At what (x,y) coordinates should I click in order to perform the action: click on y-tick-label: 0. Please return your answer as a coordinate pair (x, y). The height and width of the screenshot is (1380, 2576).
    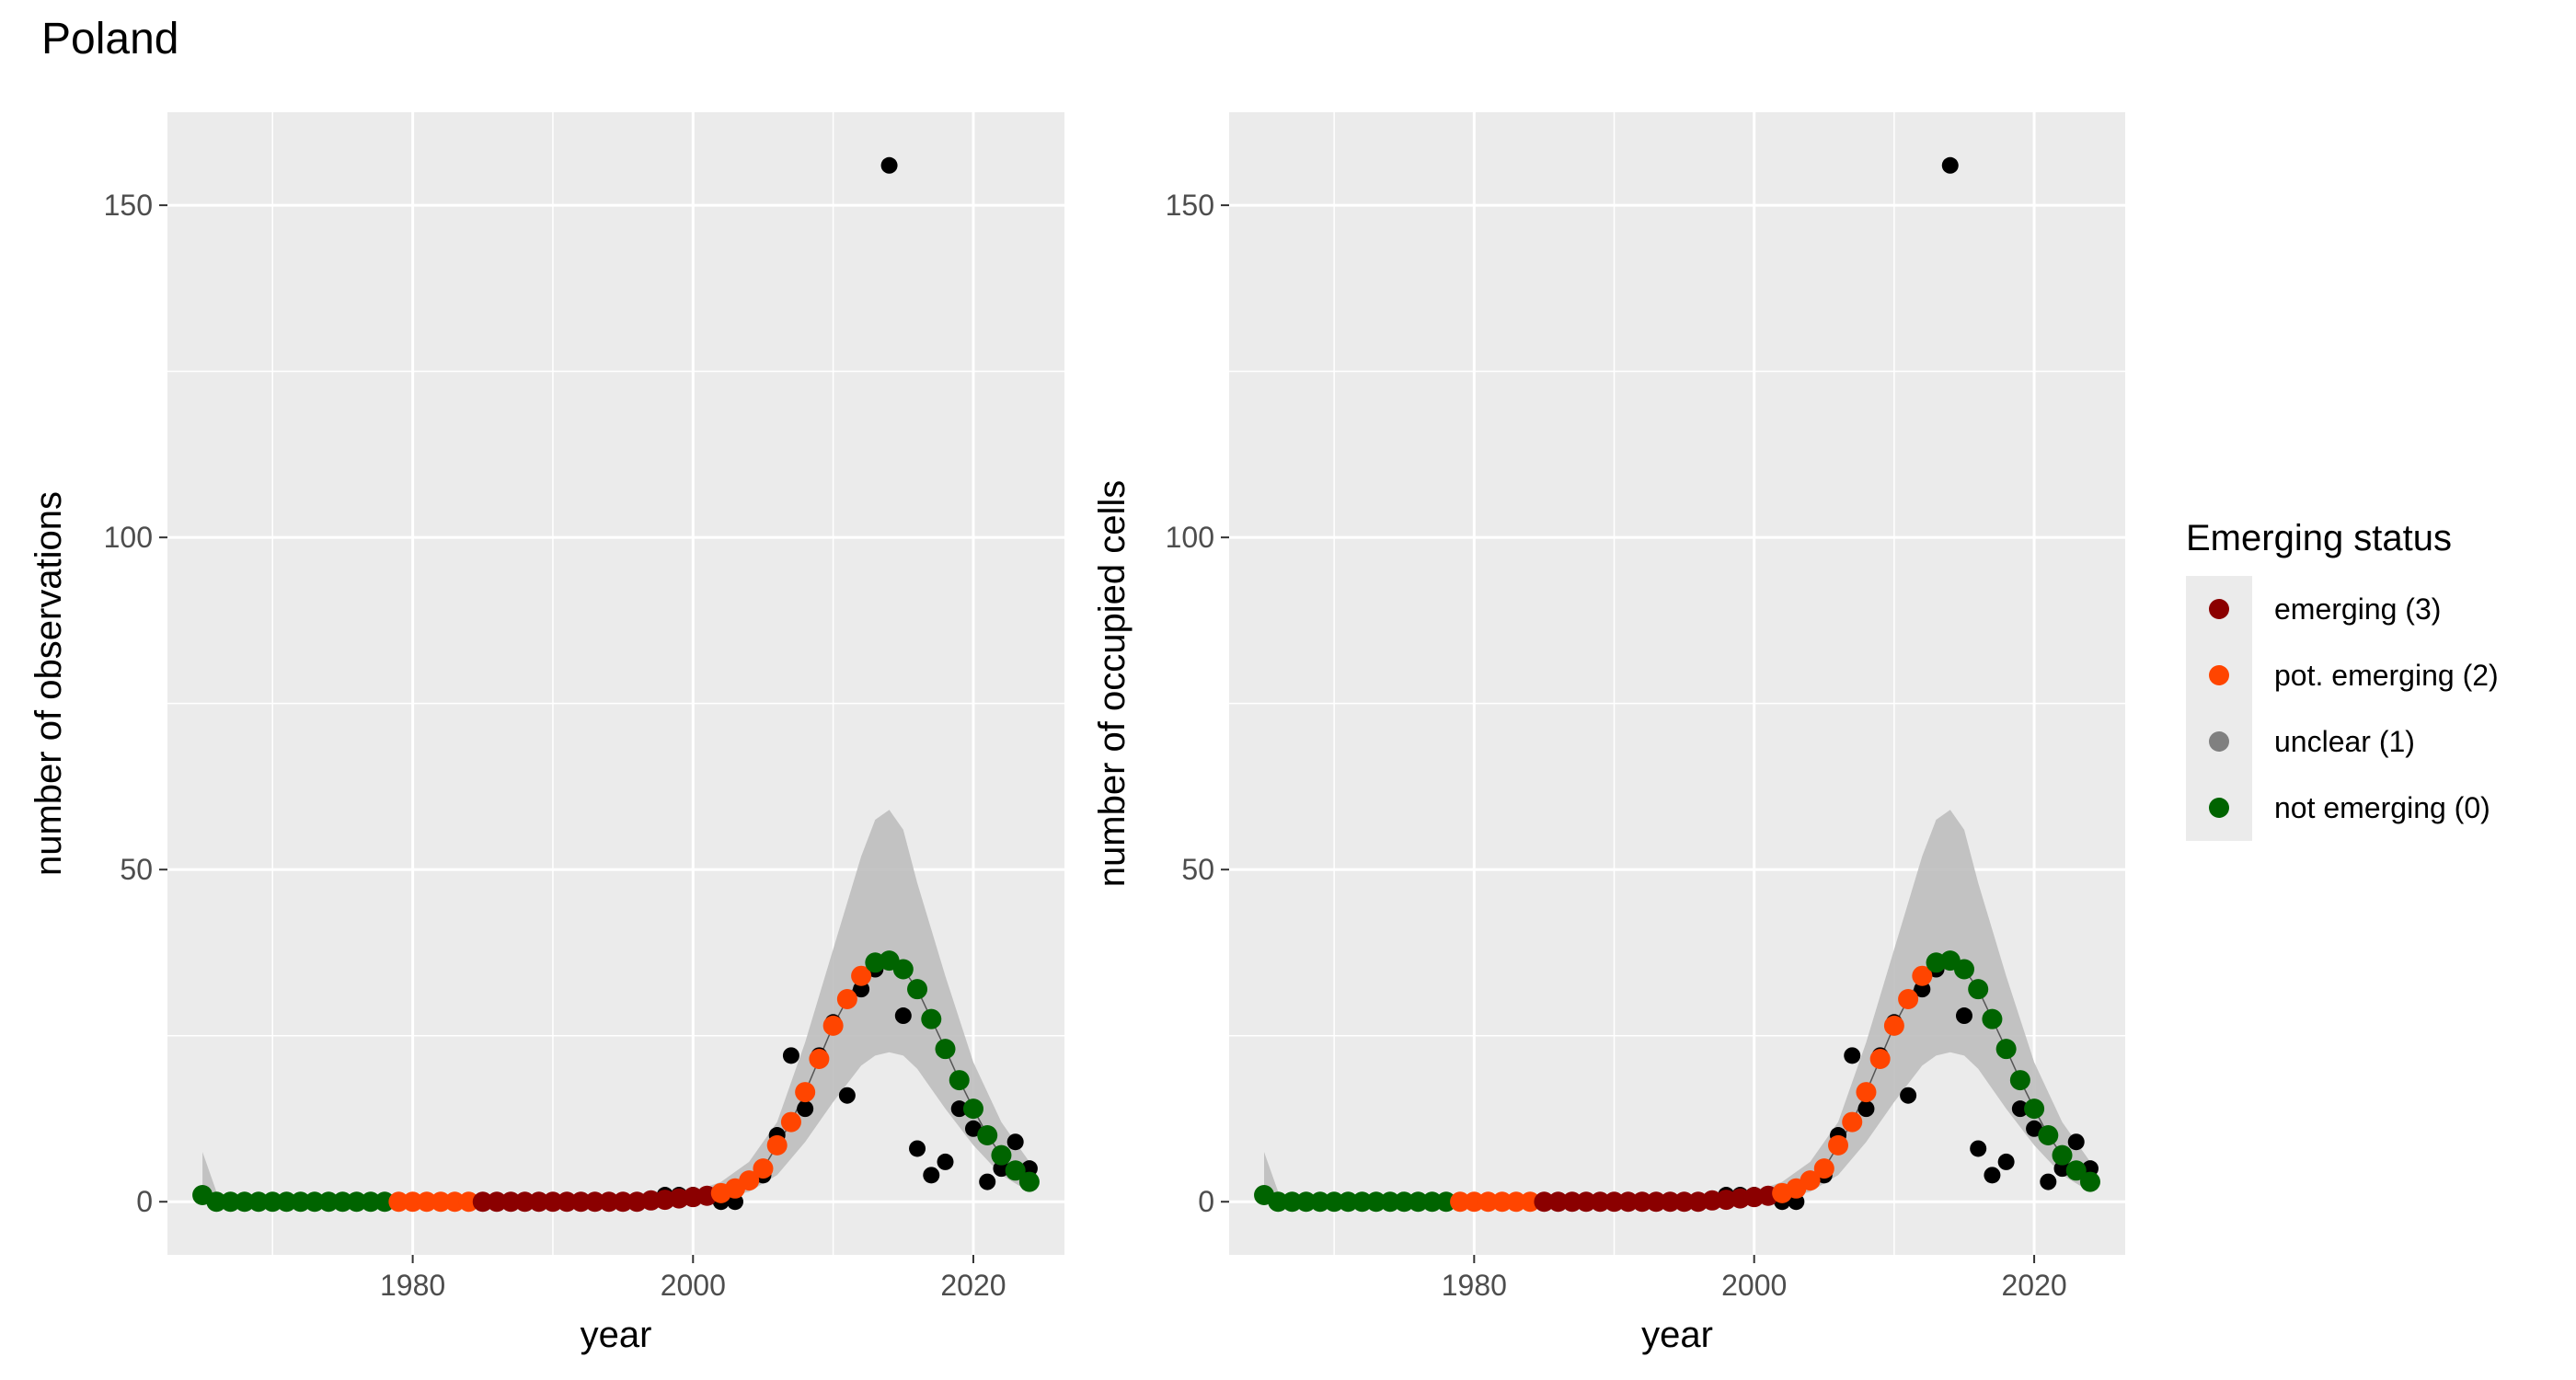
    Looking at the image, I should click on (144, 1201).